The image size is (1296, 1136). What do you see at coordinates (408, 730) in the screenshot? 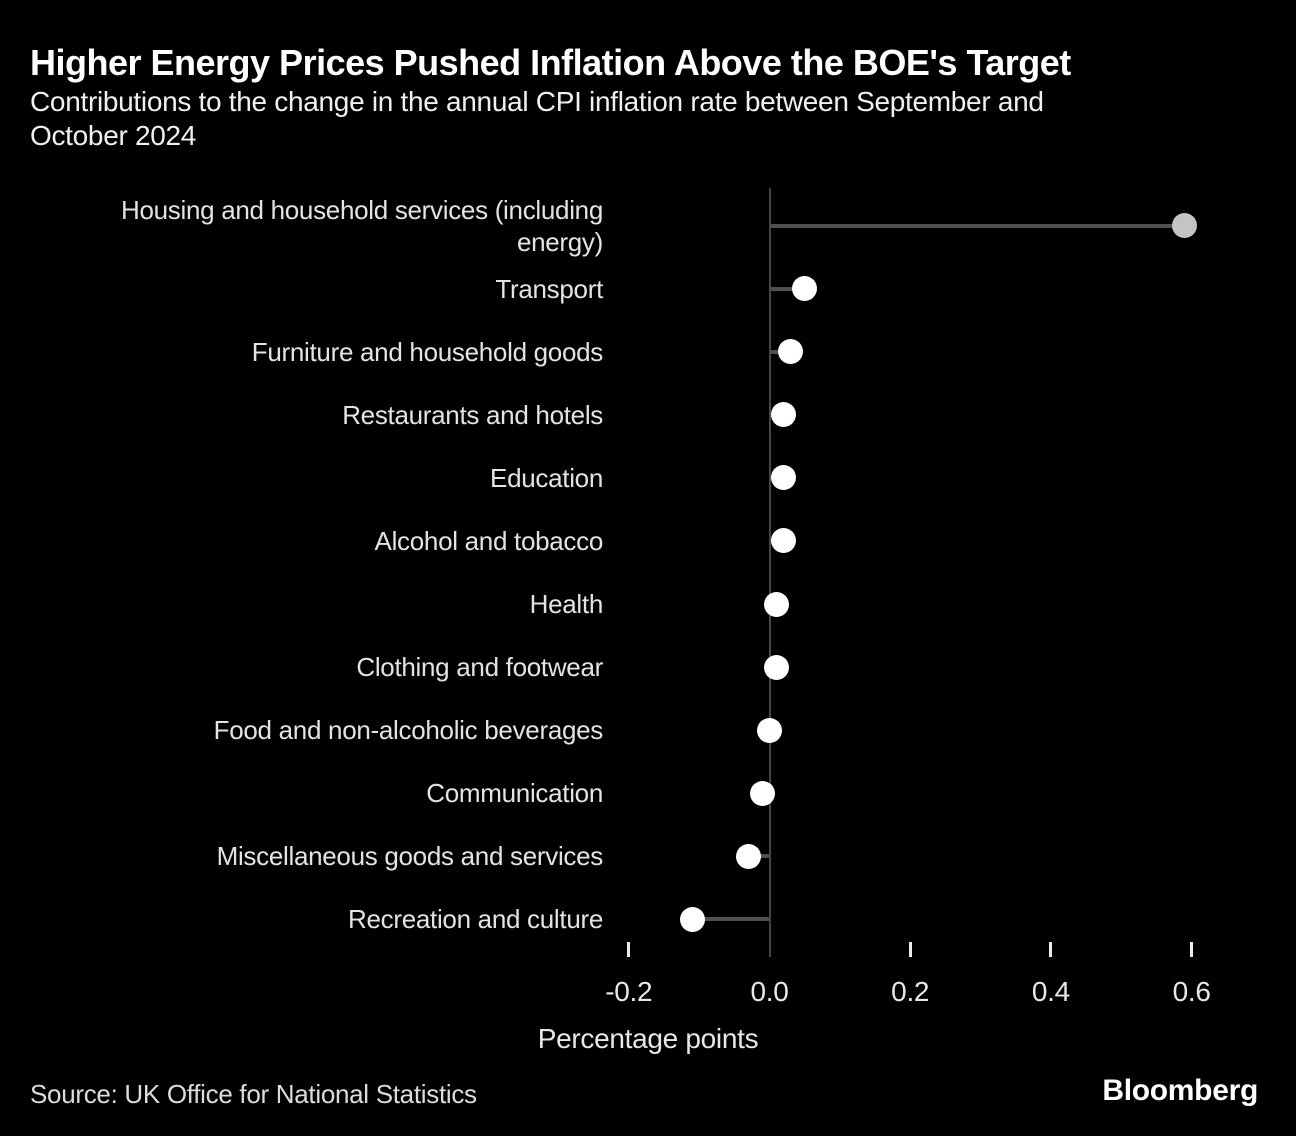
I see `category-label: Food and non-alcoholic beverages` at bounding box center [408, 730].